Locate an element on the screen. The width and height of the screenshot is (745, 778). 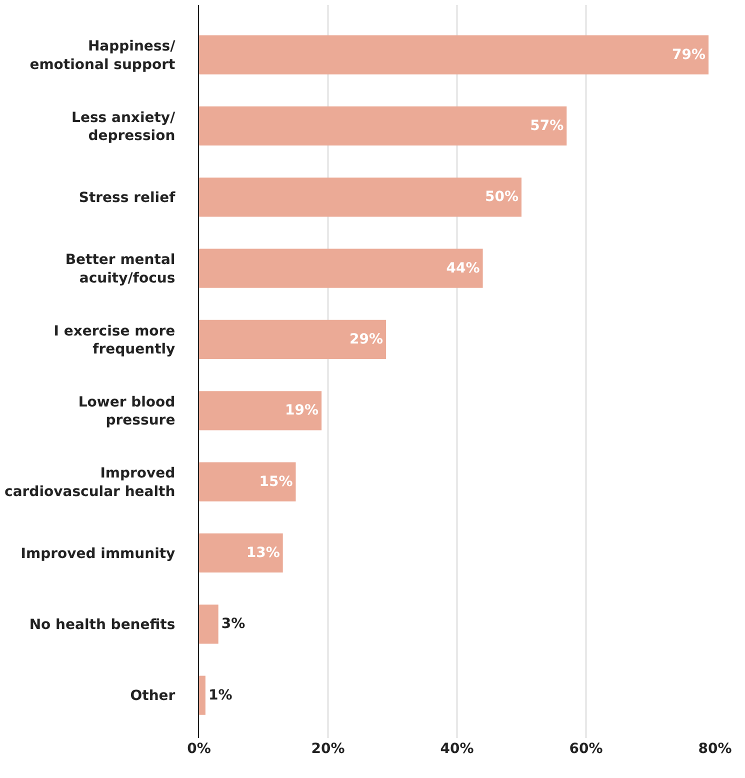
y-tick-label: Improved immunity is located at coordinates (98, 554).